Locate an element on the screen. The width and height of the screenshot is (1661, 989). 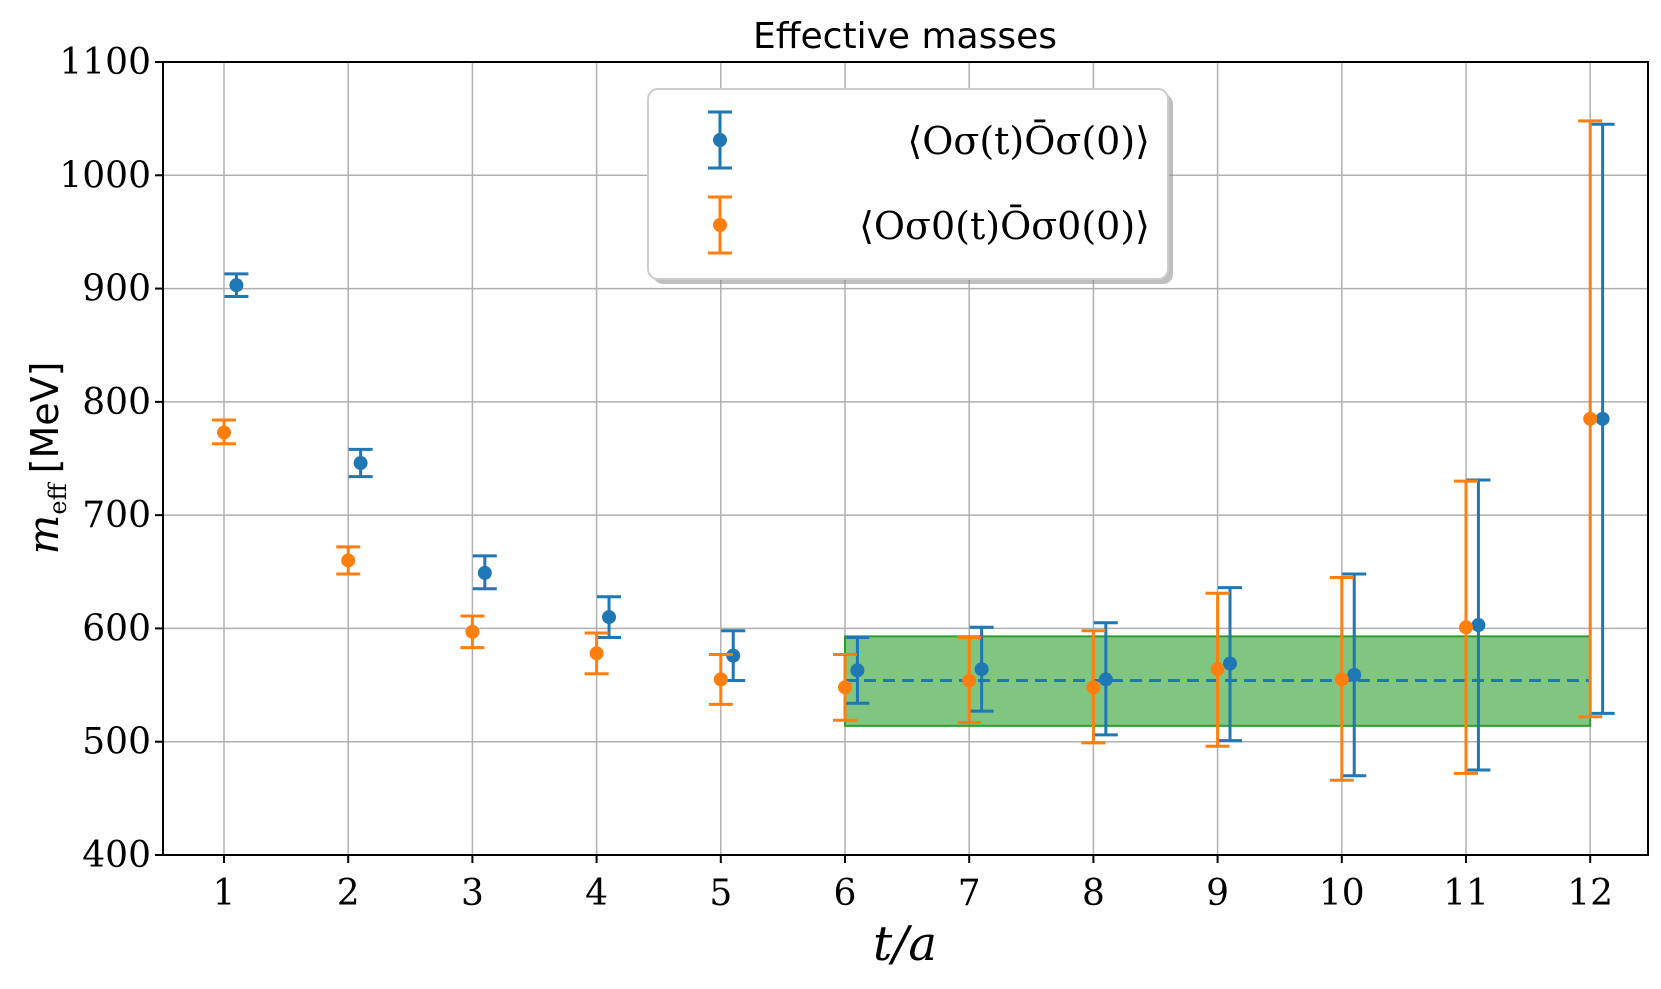
x-tick-label: 1 is located at coordinates (224, 893).